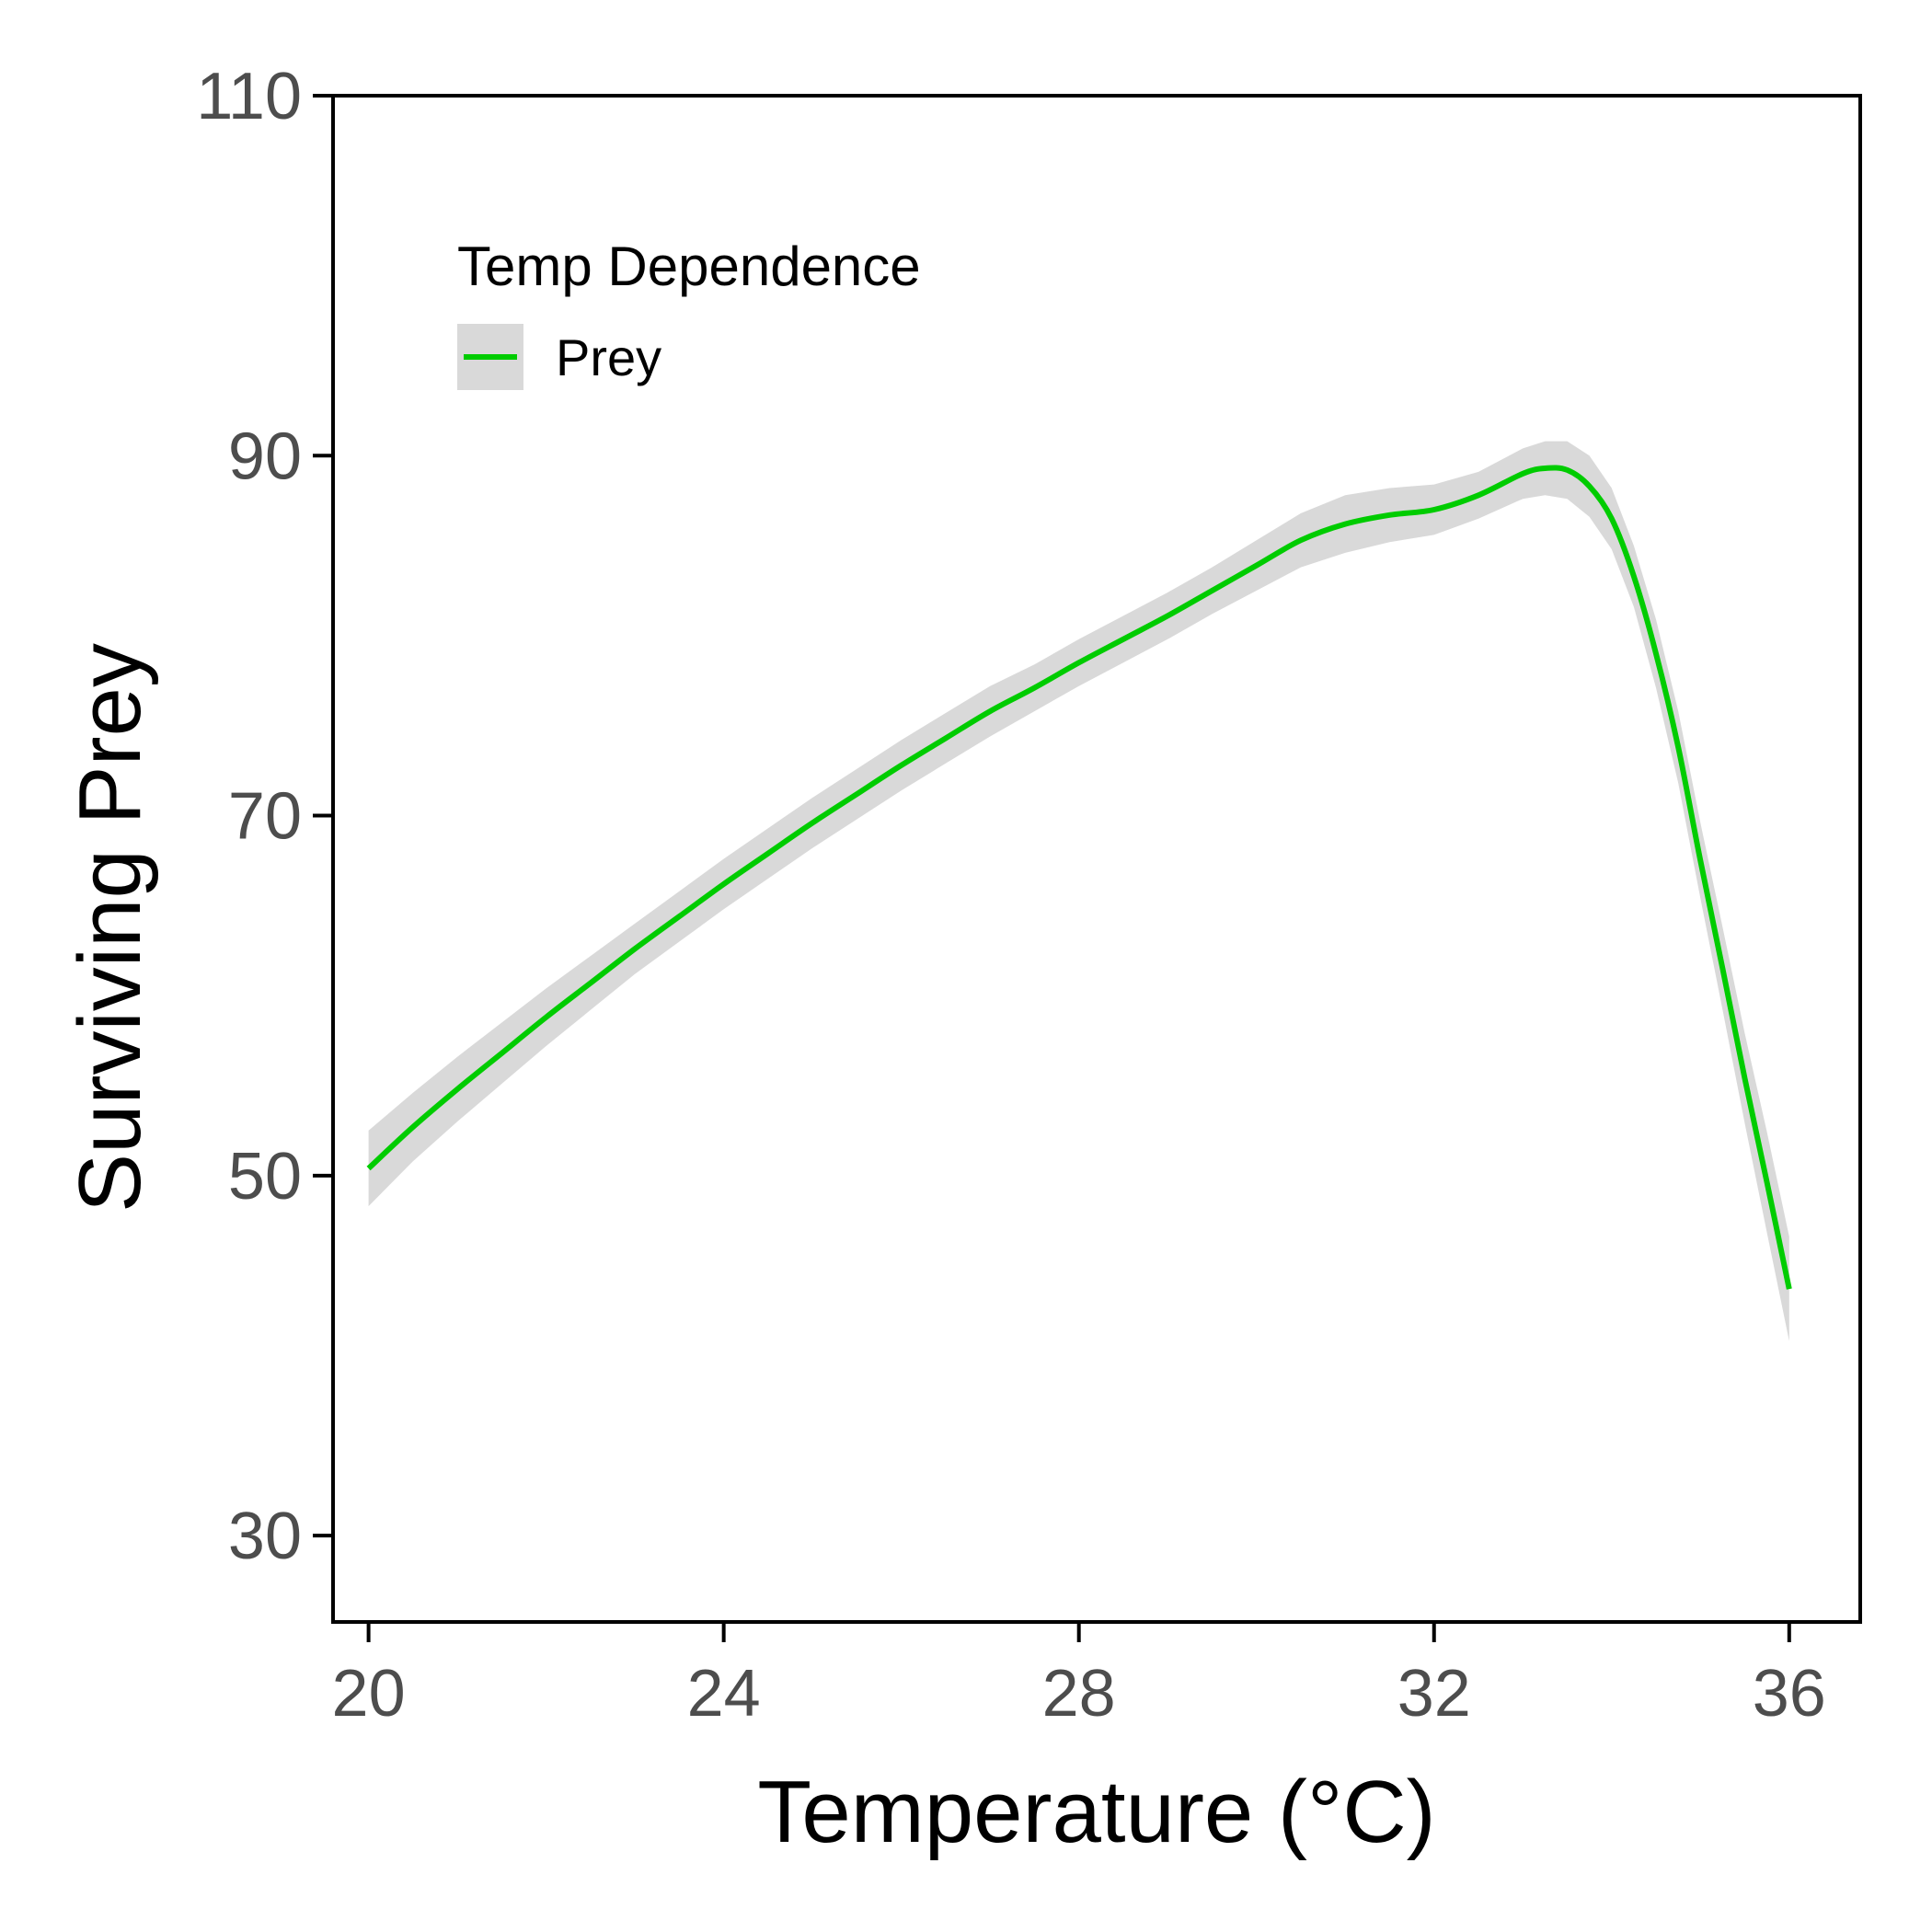  Describe the element at coordinates (608, 357) in the screenshot. I see `legend-label-prey: Prey` at that location.